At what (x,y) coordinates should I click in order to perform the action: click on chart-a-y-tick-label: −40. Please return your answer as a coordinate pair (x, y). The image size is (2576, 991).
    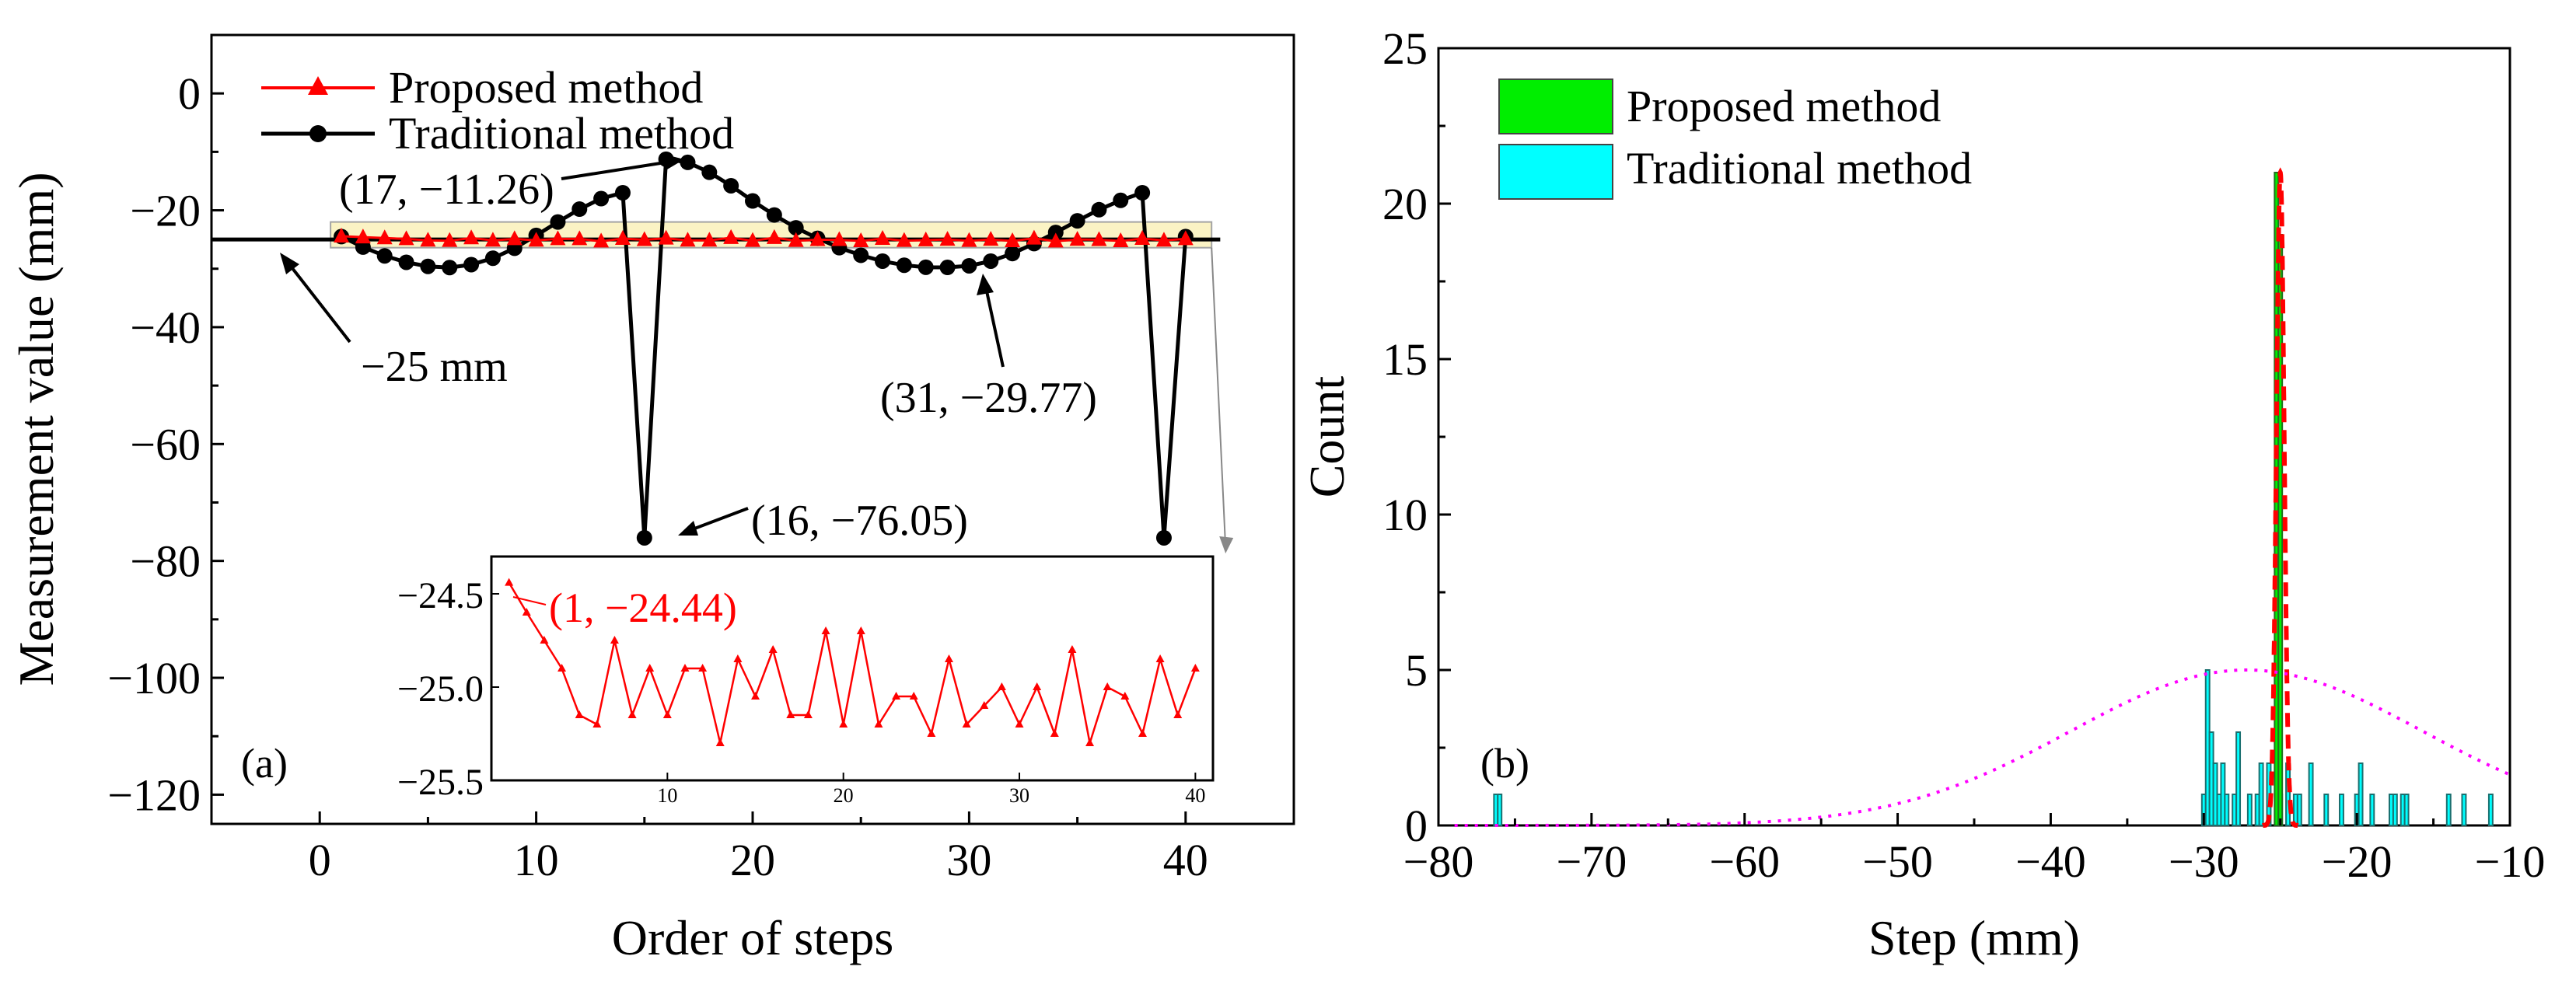
    Looking at the image, I should click on (165, 327).